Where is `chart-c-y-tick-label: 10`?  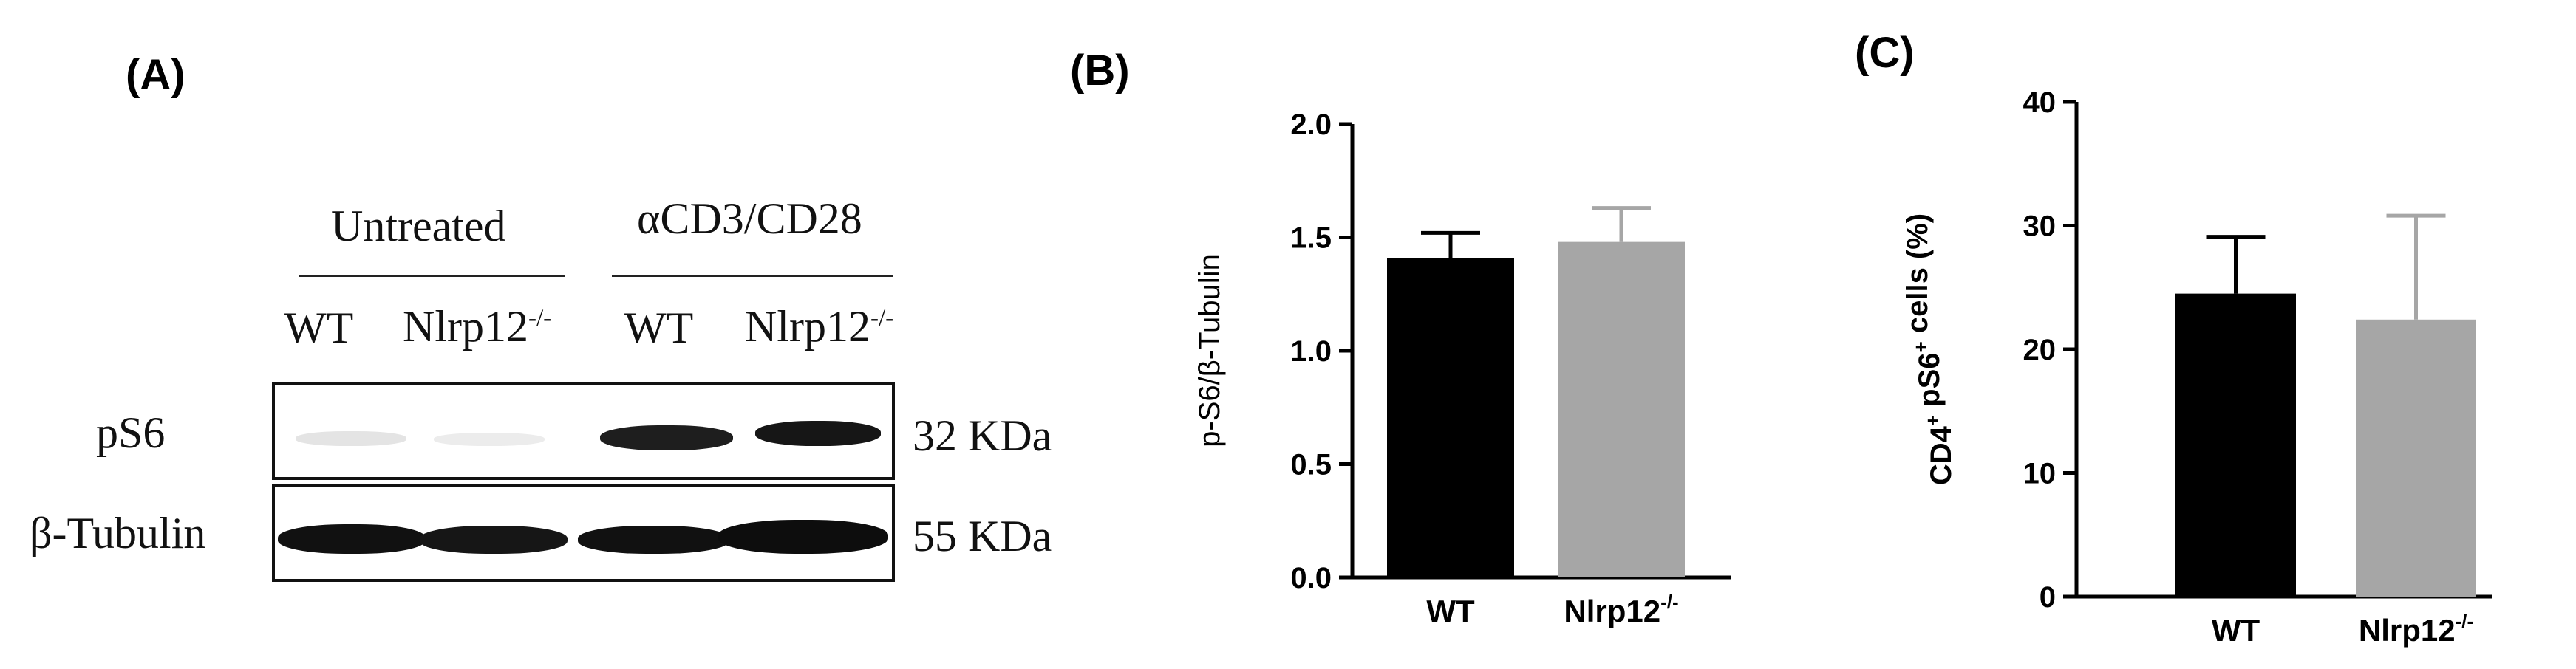
chart-c-y-tick-label: 10 is located at coordinates (2040, 474).